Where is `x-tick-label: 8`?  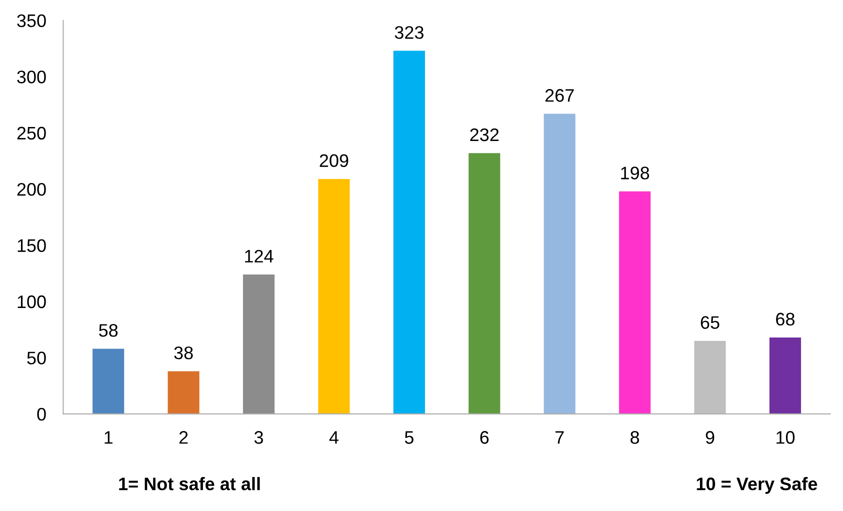 x-tick-label: 8 is located at coordinates (635, 437).